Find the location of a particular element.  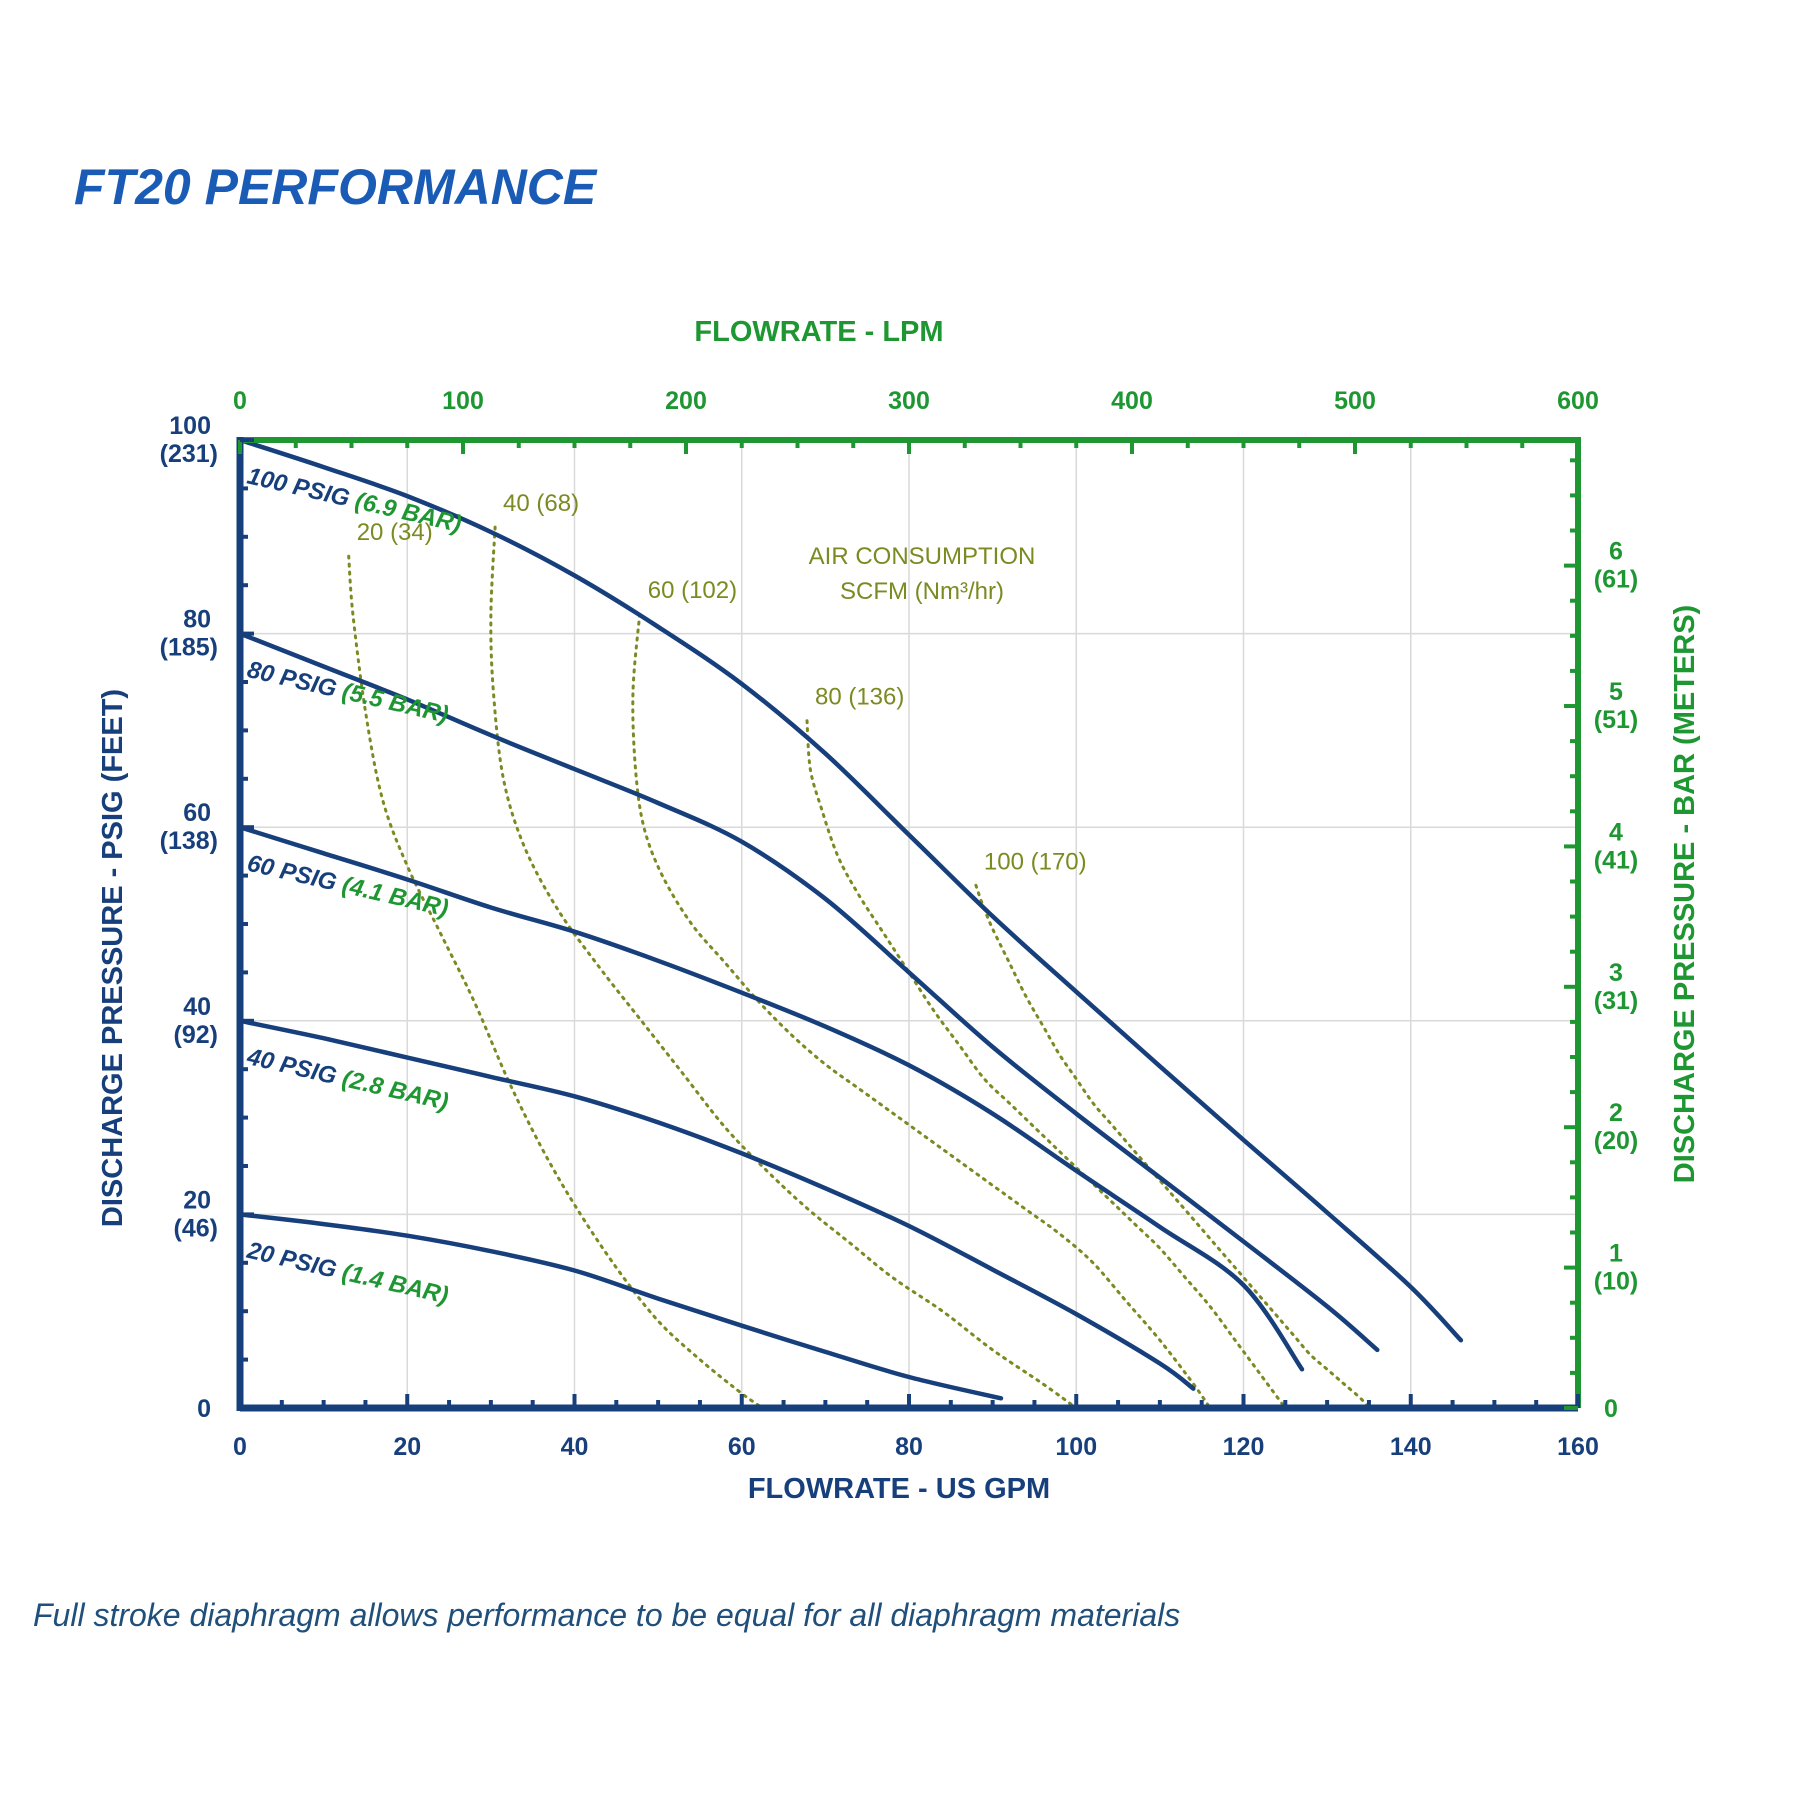

y-left-axis-title: DISCHARGE PRESSURE - PSIG (FEET) is located at coordinates (113, 958).